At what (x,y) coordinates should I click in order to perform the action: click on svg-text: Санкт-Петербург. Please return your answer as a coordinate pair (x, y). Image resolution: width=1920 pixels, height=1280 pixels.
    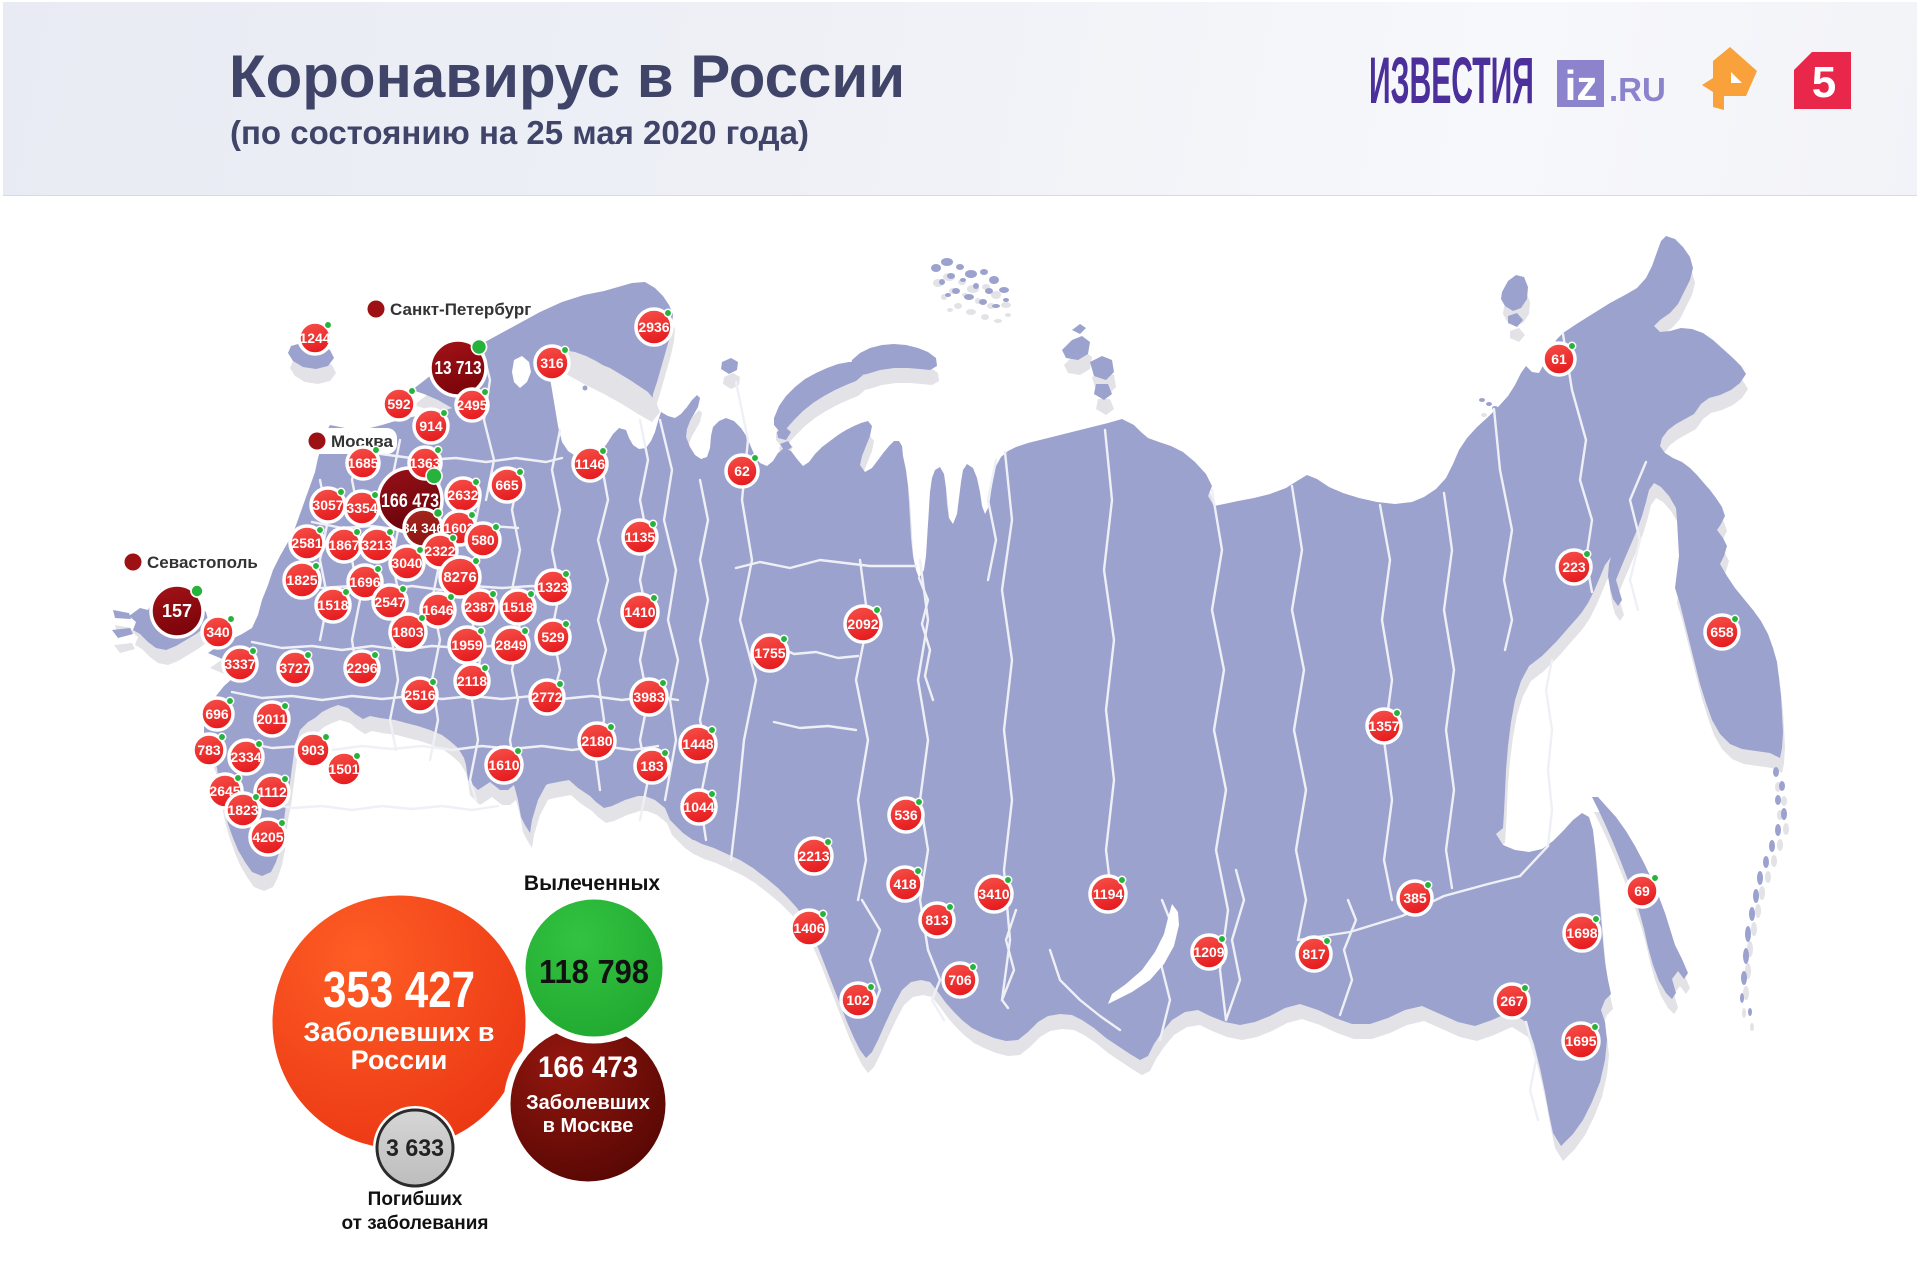
    Looking at the image, I should click on (460, 309).